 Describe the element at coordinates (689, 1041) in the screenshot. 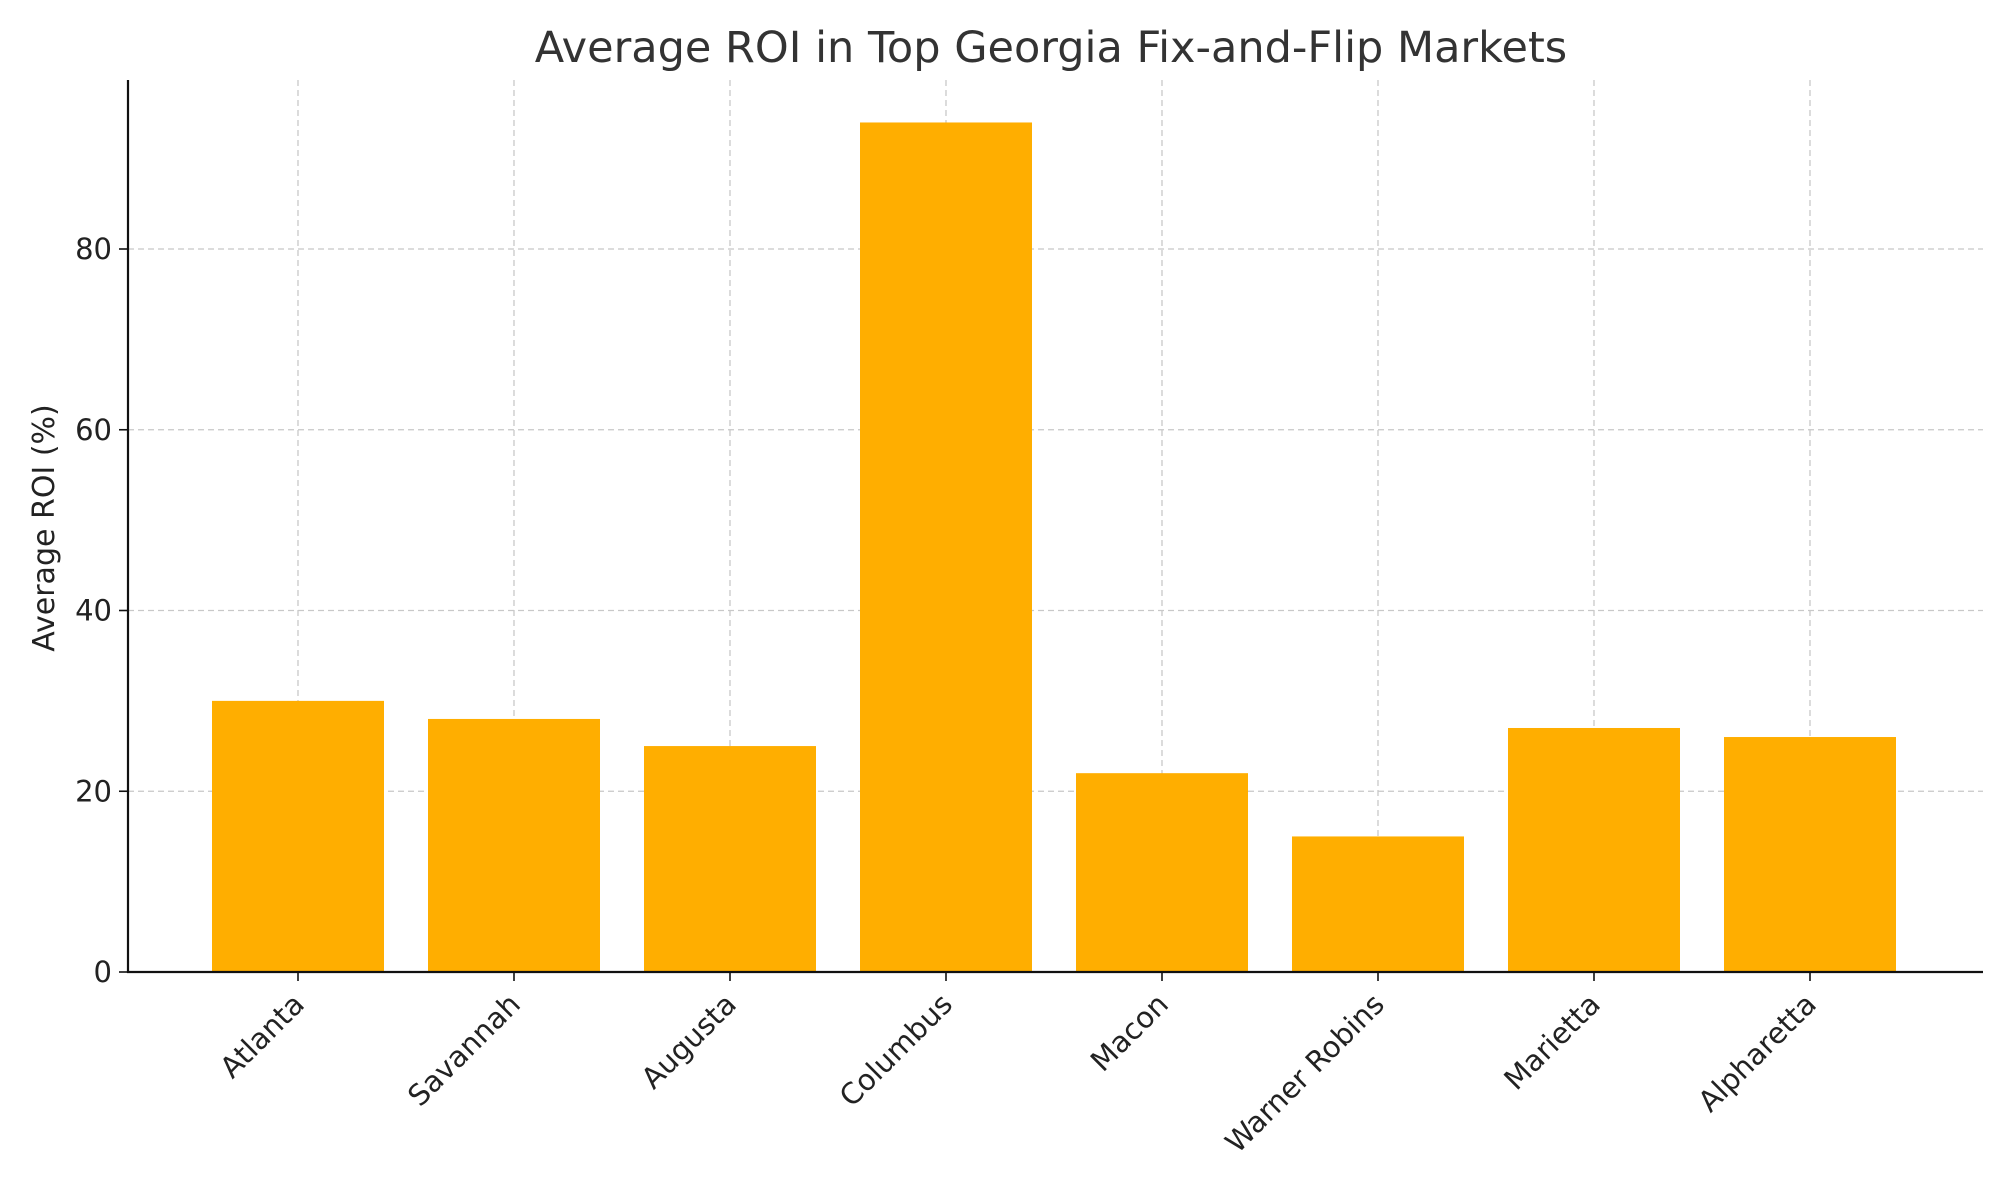

I see `x-tick-label: Augusta` at that location.